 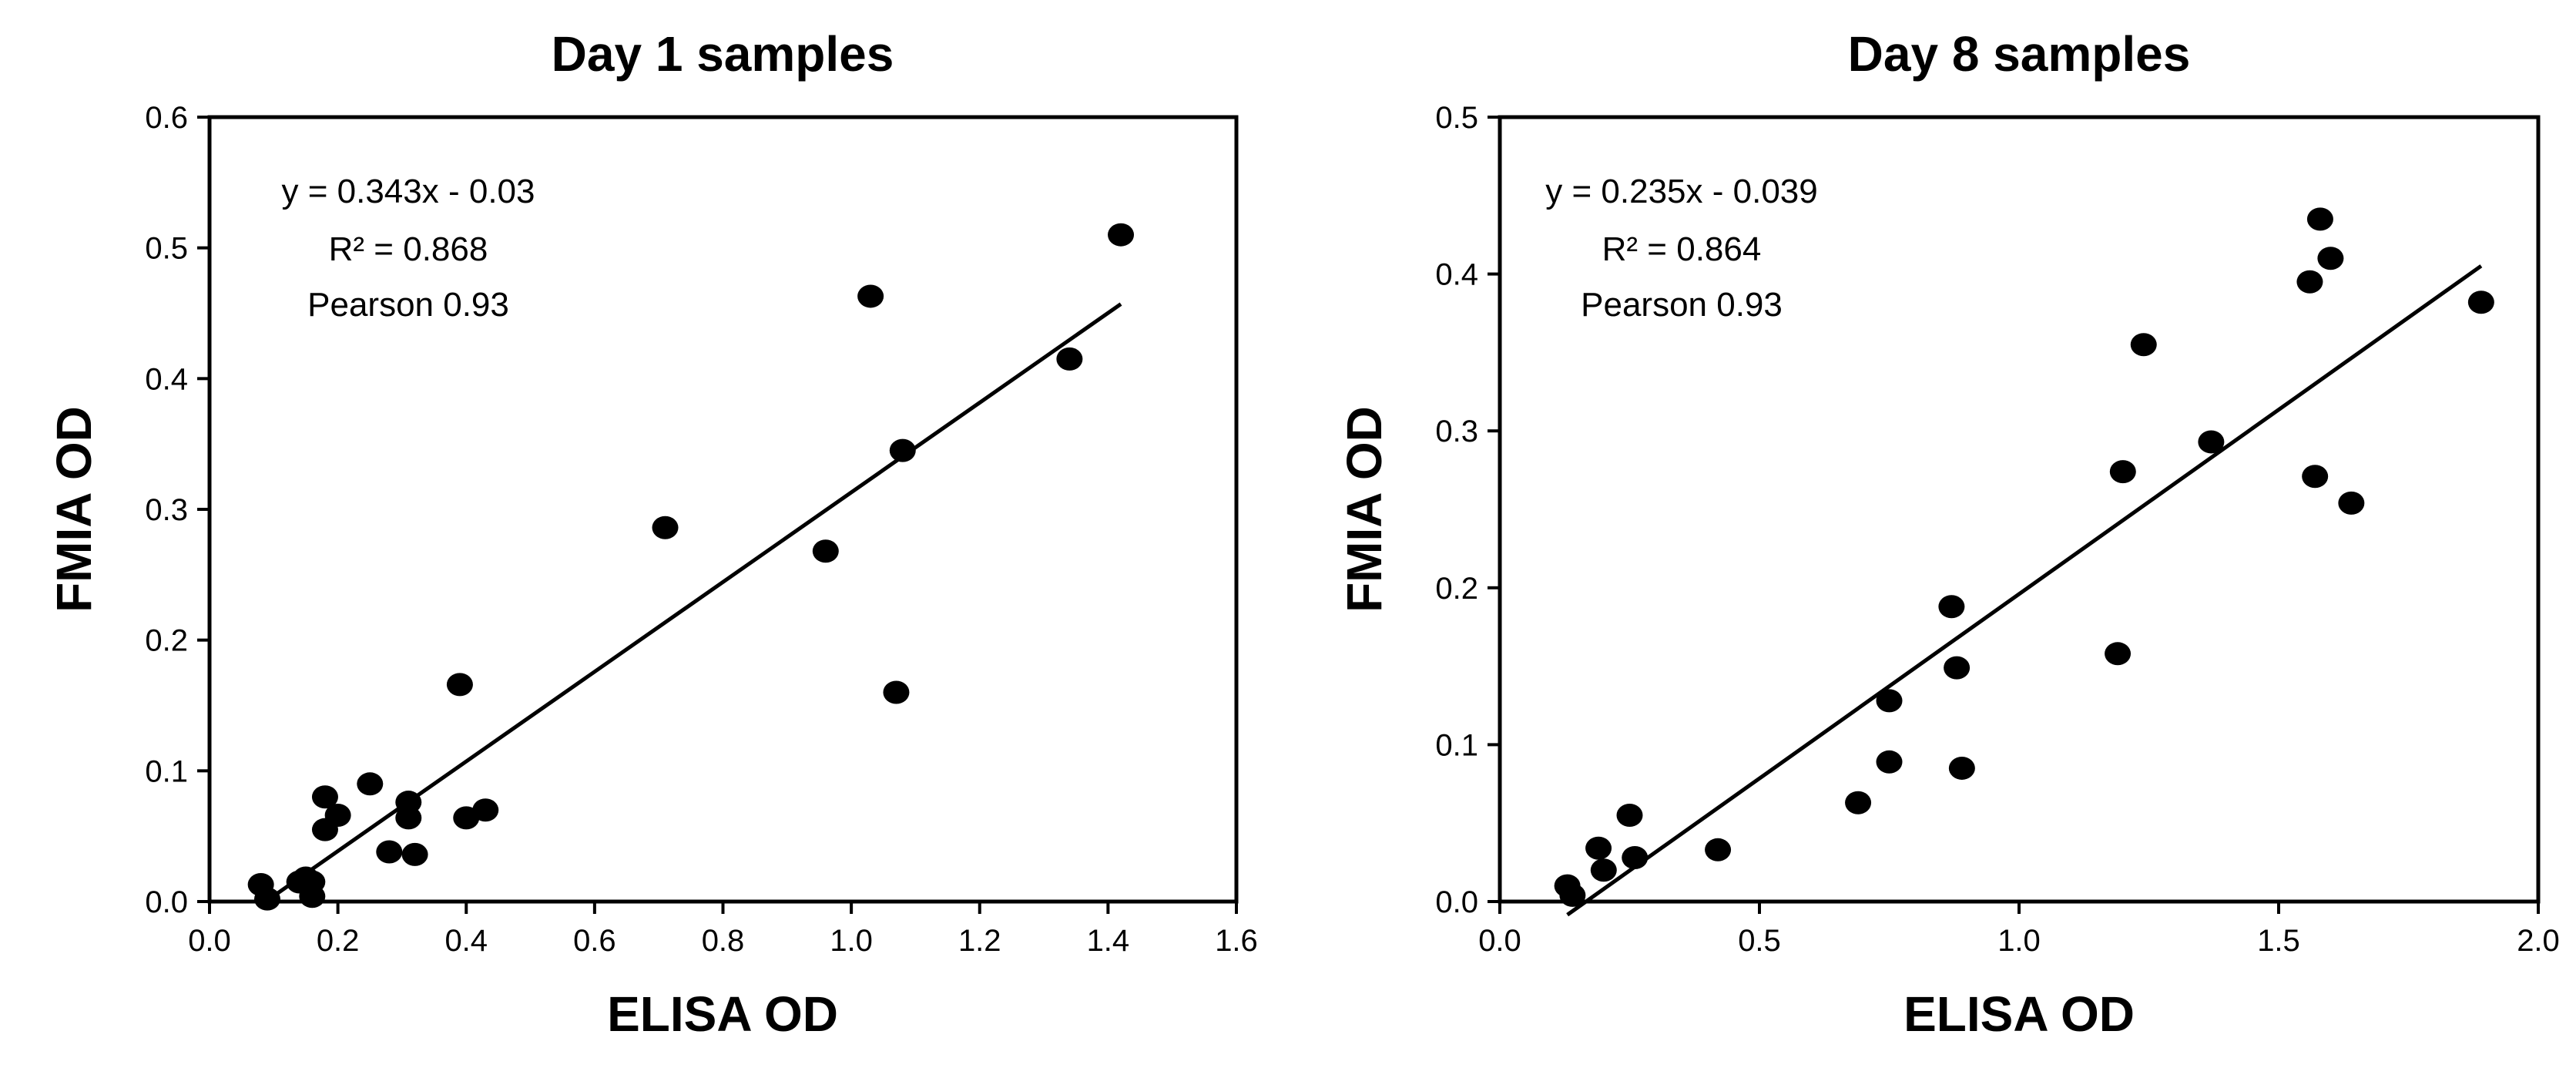 I want to click on day8-chart-title: Day 8 samples, so click(x=2019, y=54).